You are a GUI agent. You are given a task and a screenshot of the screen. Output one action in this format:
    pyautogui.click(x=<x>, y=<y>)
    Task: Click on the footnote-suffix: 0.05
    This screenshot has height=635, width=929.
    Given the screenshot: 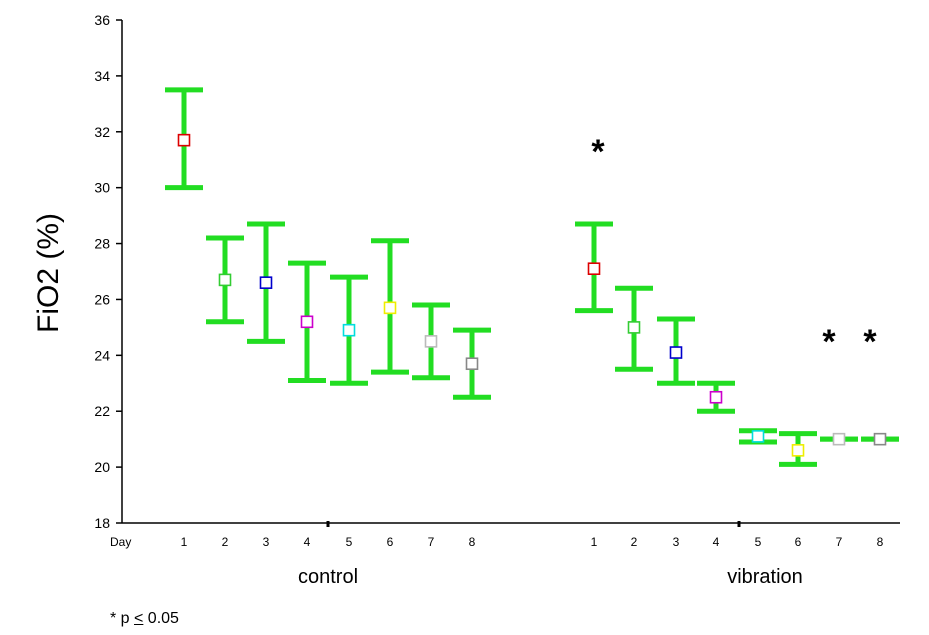 What is the action you would take?
    pyautogui.click(x=161, y=618)
    